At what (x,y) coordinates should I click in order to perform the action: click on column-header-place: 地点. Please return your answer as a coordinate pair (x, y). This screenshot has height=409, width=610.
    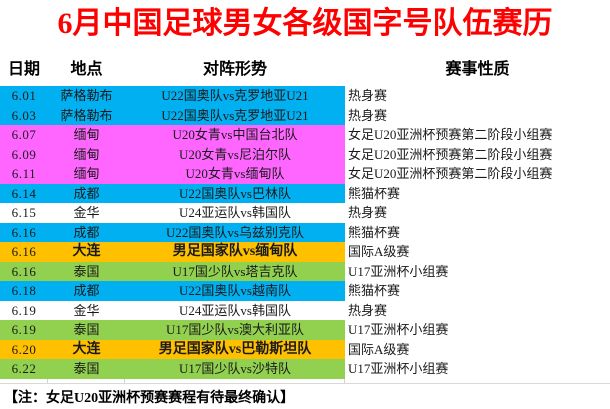
    Looking at the image, I should click on (86, 69).